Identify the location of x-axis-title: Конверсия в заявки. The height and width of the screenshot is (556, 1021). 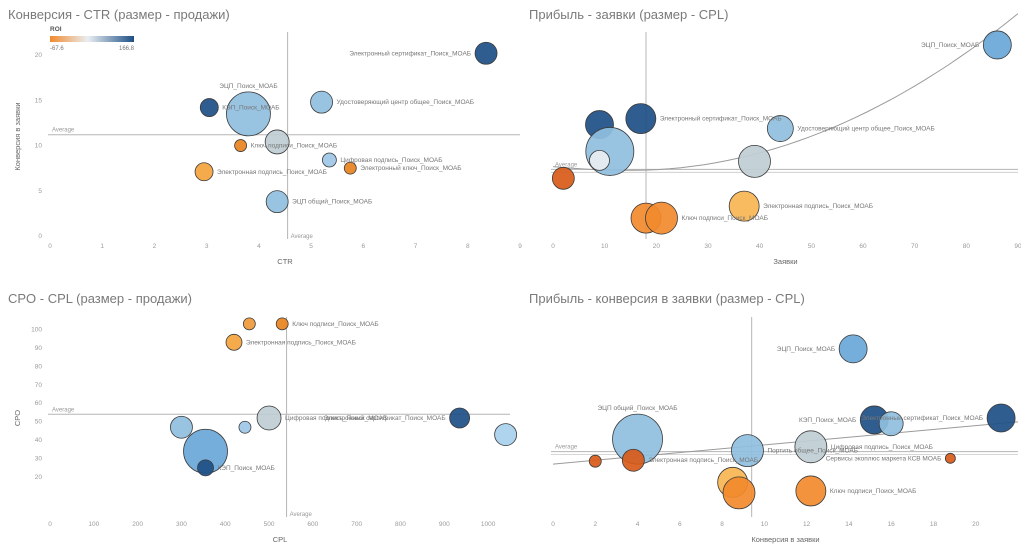
(785, 539).